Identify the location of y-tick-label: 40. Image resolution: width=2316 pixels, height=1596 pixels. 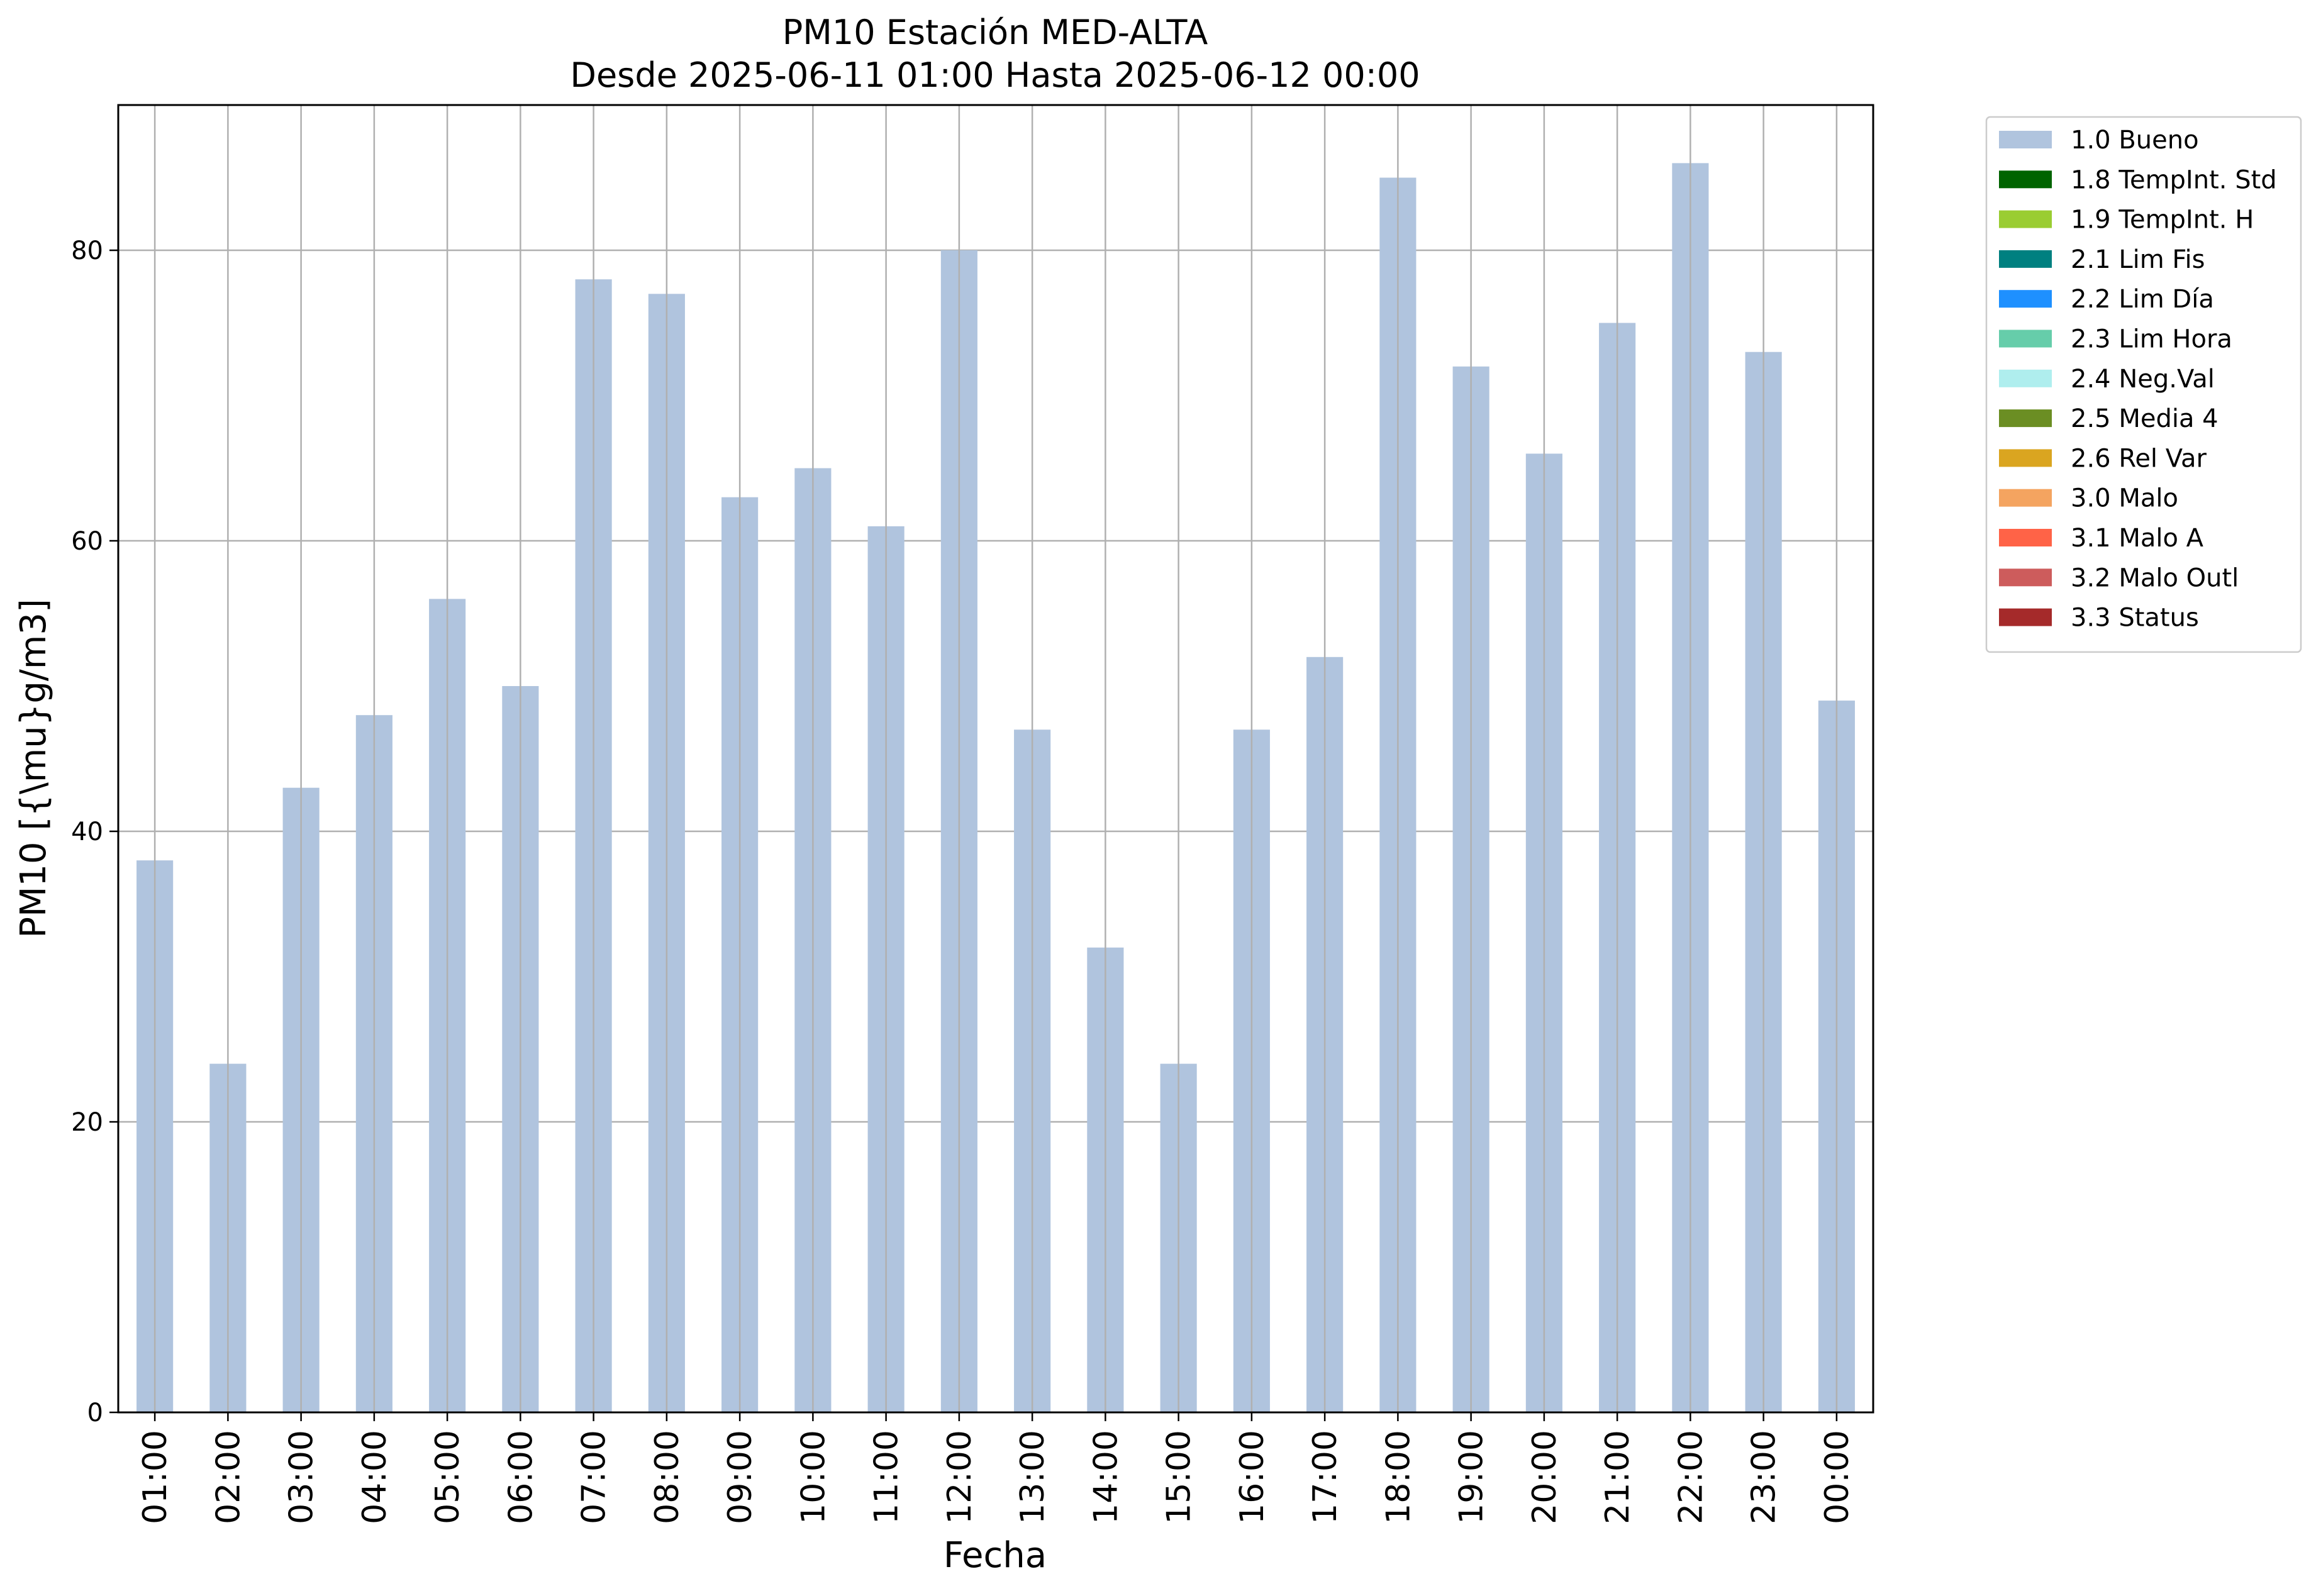
(87, 831).